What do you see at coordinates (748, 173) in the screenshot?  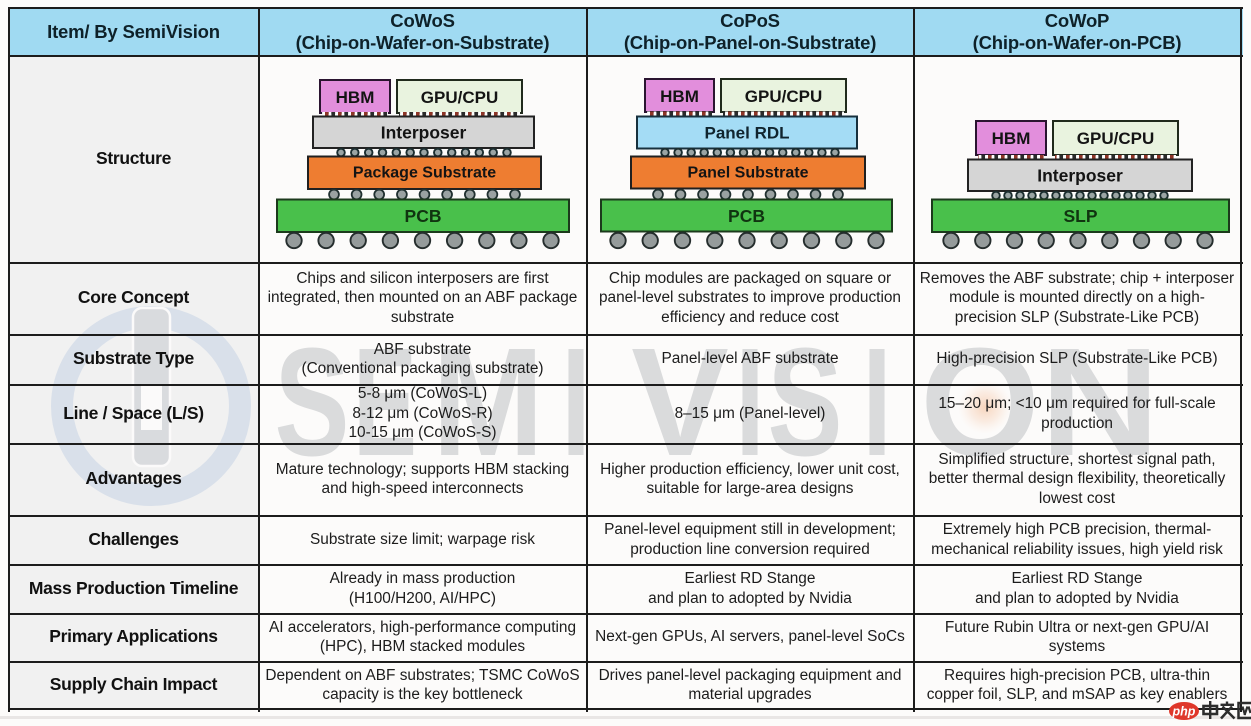 I see `svg-text: Panel Substrate` at bounding box center [748, 173].